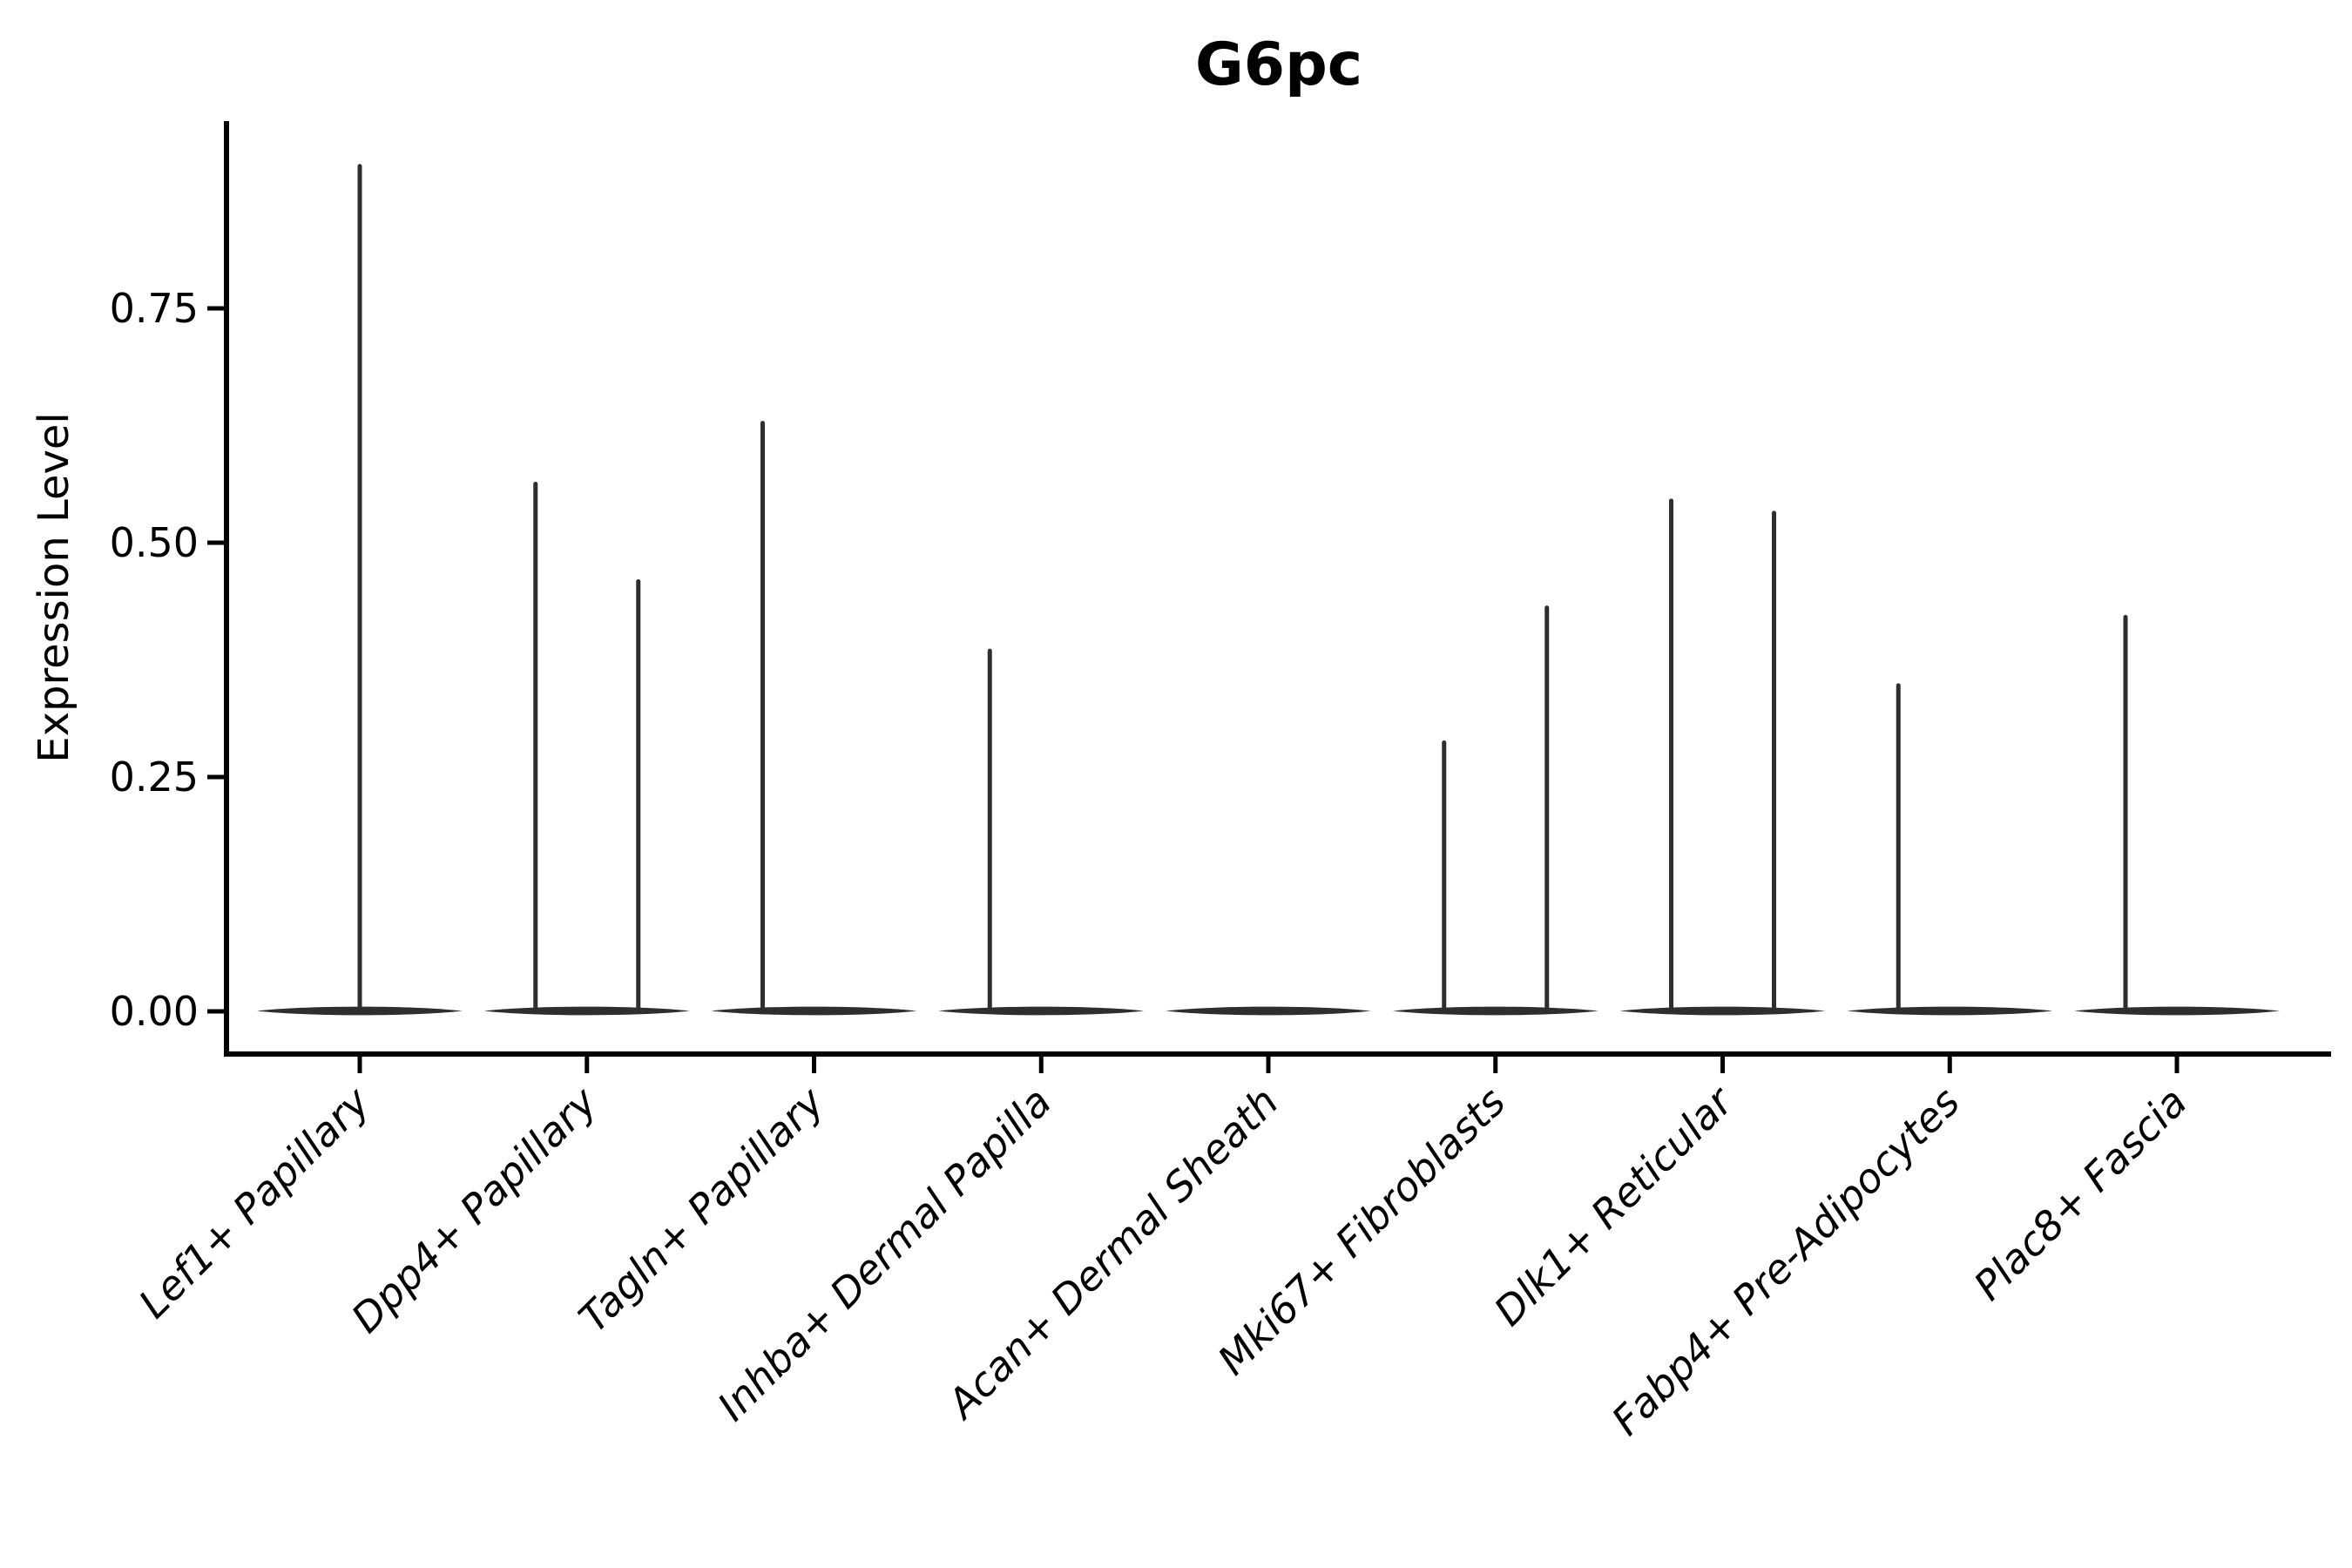 This screenshot has height=1568, width=2352. Describe the element at coordinates (154, 1012) in the screenshot. I see `y-tick-label: 0.00` at that location.